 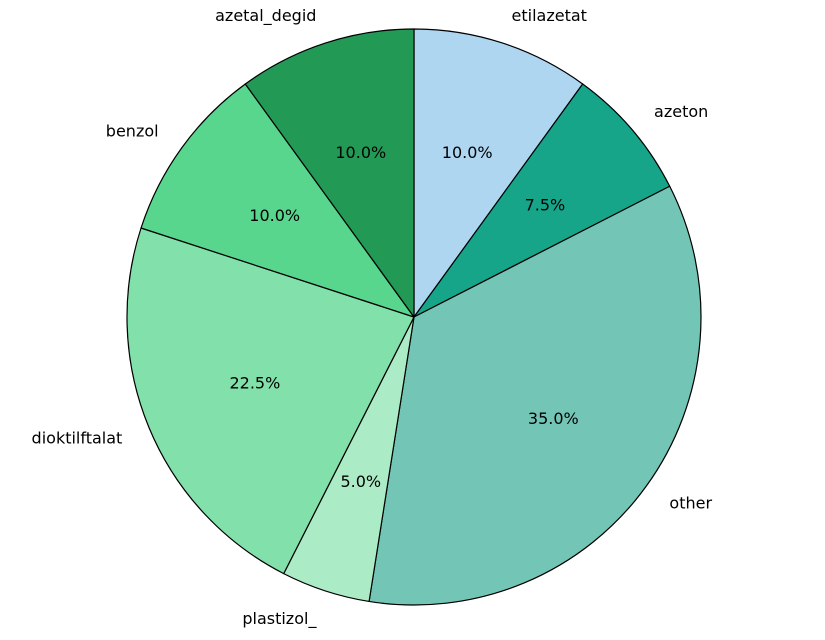 What do you see at coordinates (360, 152) in the screenshot?
I see `slice-percent-azetal-degid: 10.0%` at bounding box center [360, 152].